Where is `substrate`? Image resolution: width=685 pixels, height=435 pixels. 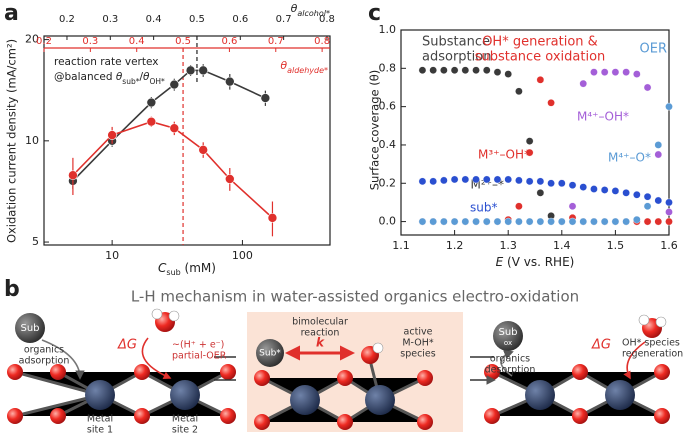 substrate is located at coordinates (30, 328).